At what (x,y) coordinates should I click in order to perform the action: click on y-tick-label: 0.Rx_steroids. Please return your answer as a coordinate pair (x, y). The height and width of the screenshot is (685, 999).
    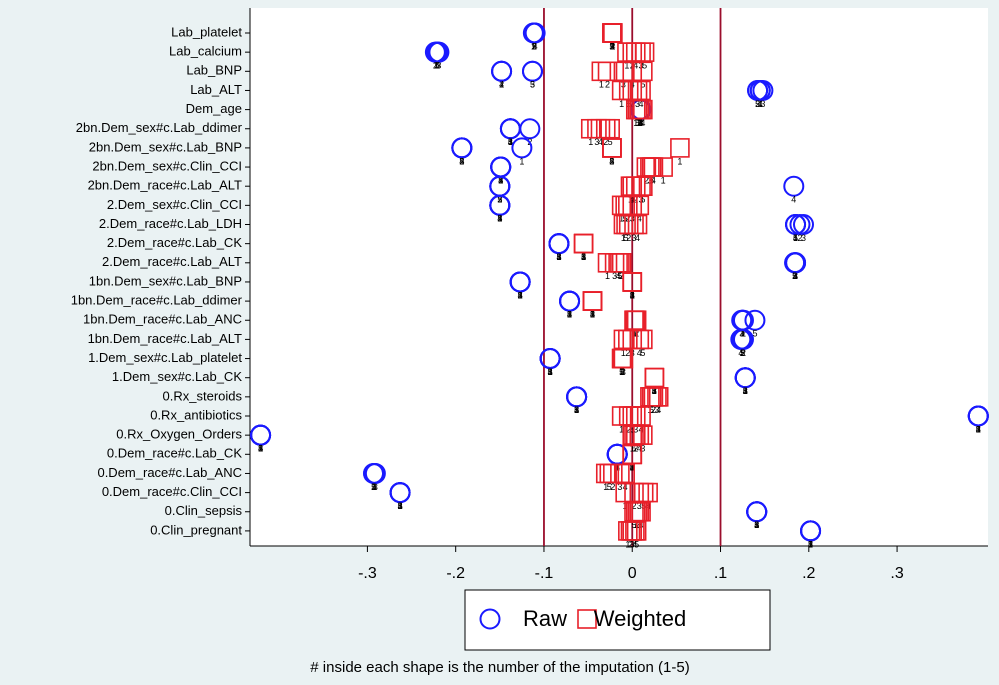
    Looking at the image, I should click on (203, 395).